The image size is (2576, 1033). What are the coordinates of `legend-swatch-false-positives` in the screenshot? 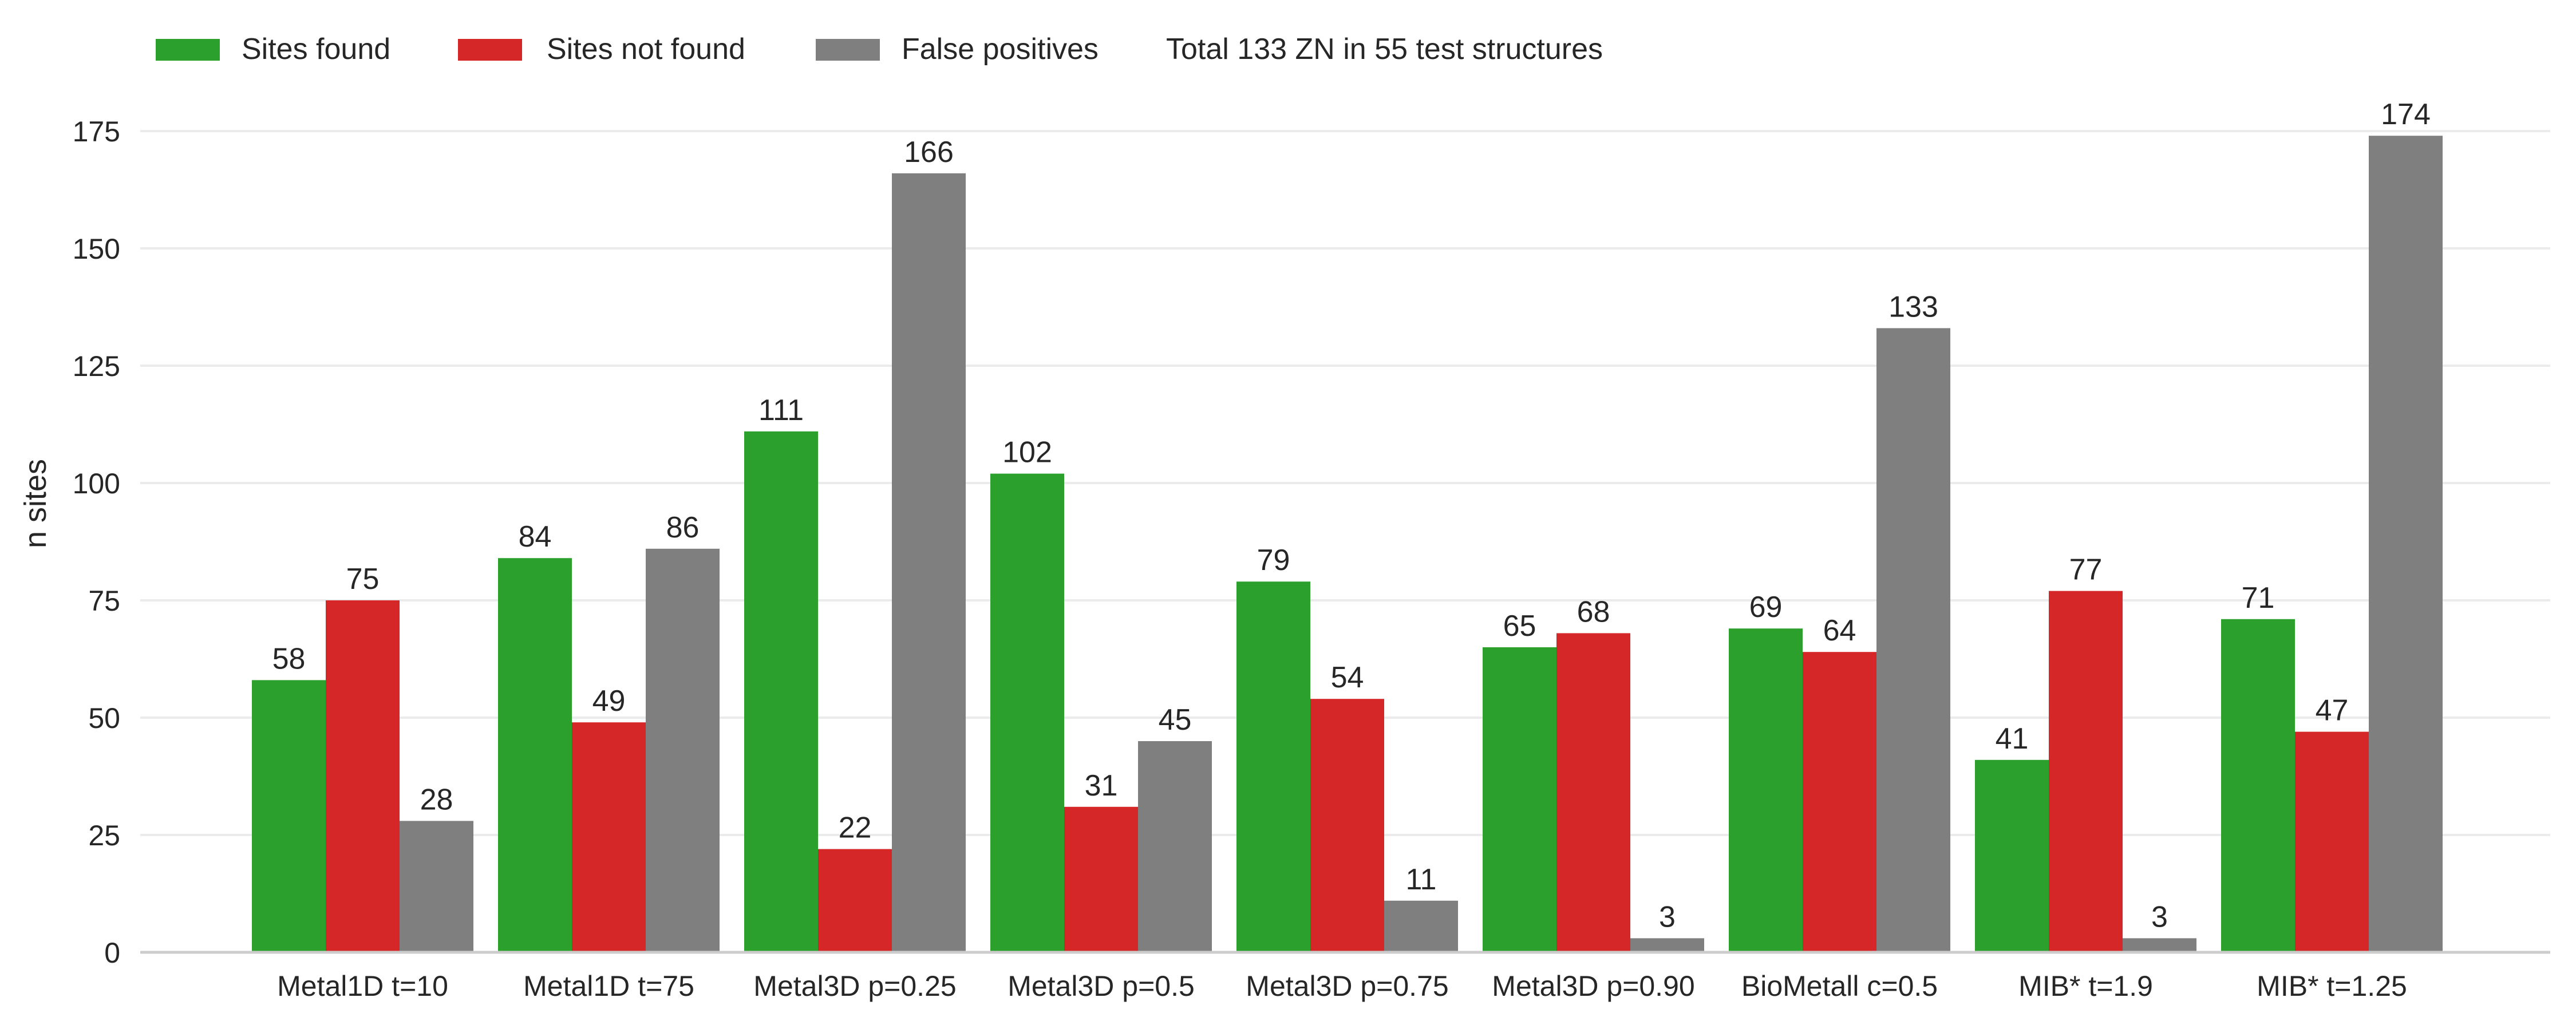 It's located at (848, 50).